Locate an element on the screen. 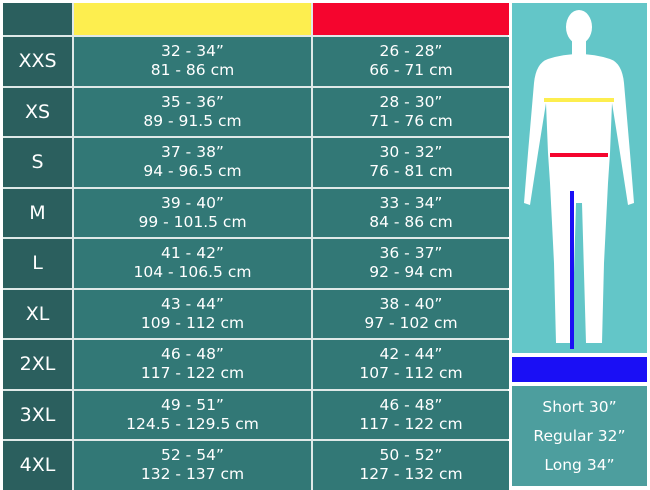  waist-cell: 46 - 48” 117 - 122 cm is located at coordinates (411, 414).